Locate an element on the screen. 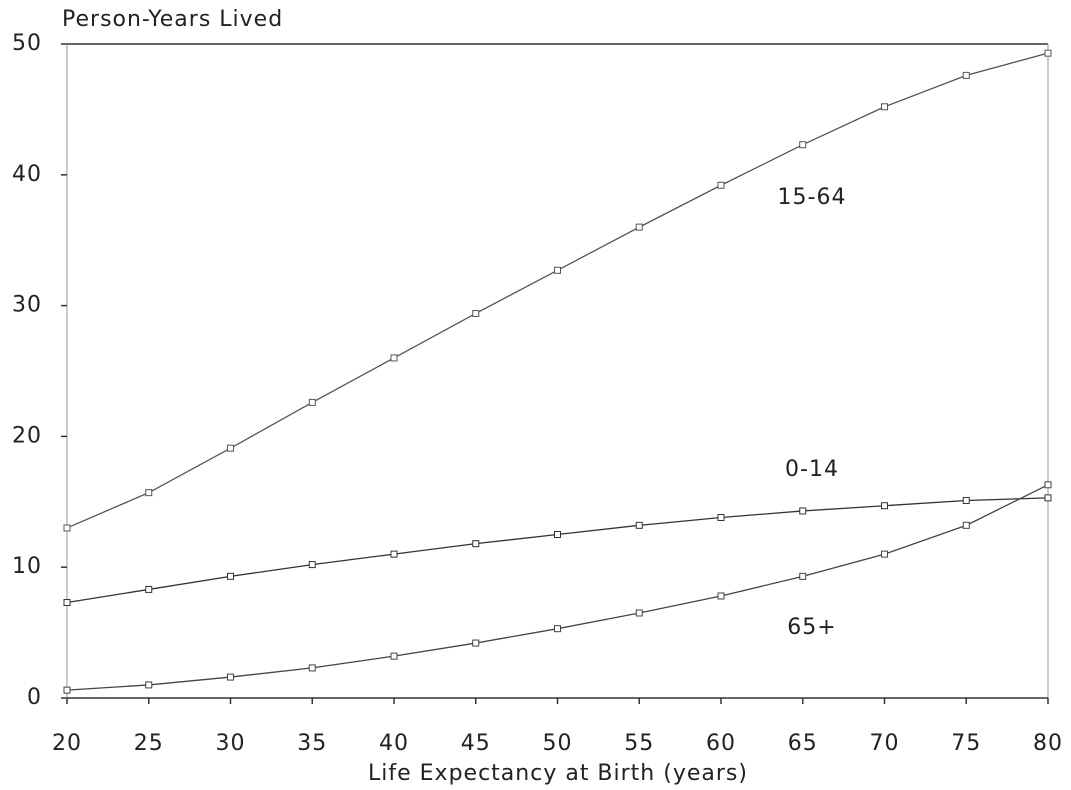 Image resolution: width=1071 pixels, height=790 pixels. series-label: 65+ is located at coordinates (811, 627).